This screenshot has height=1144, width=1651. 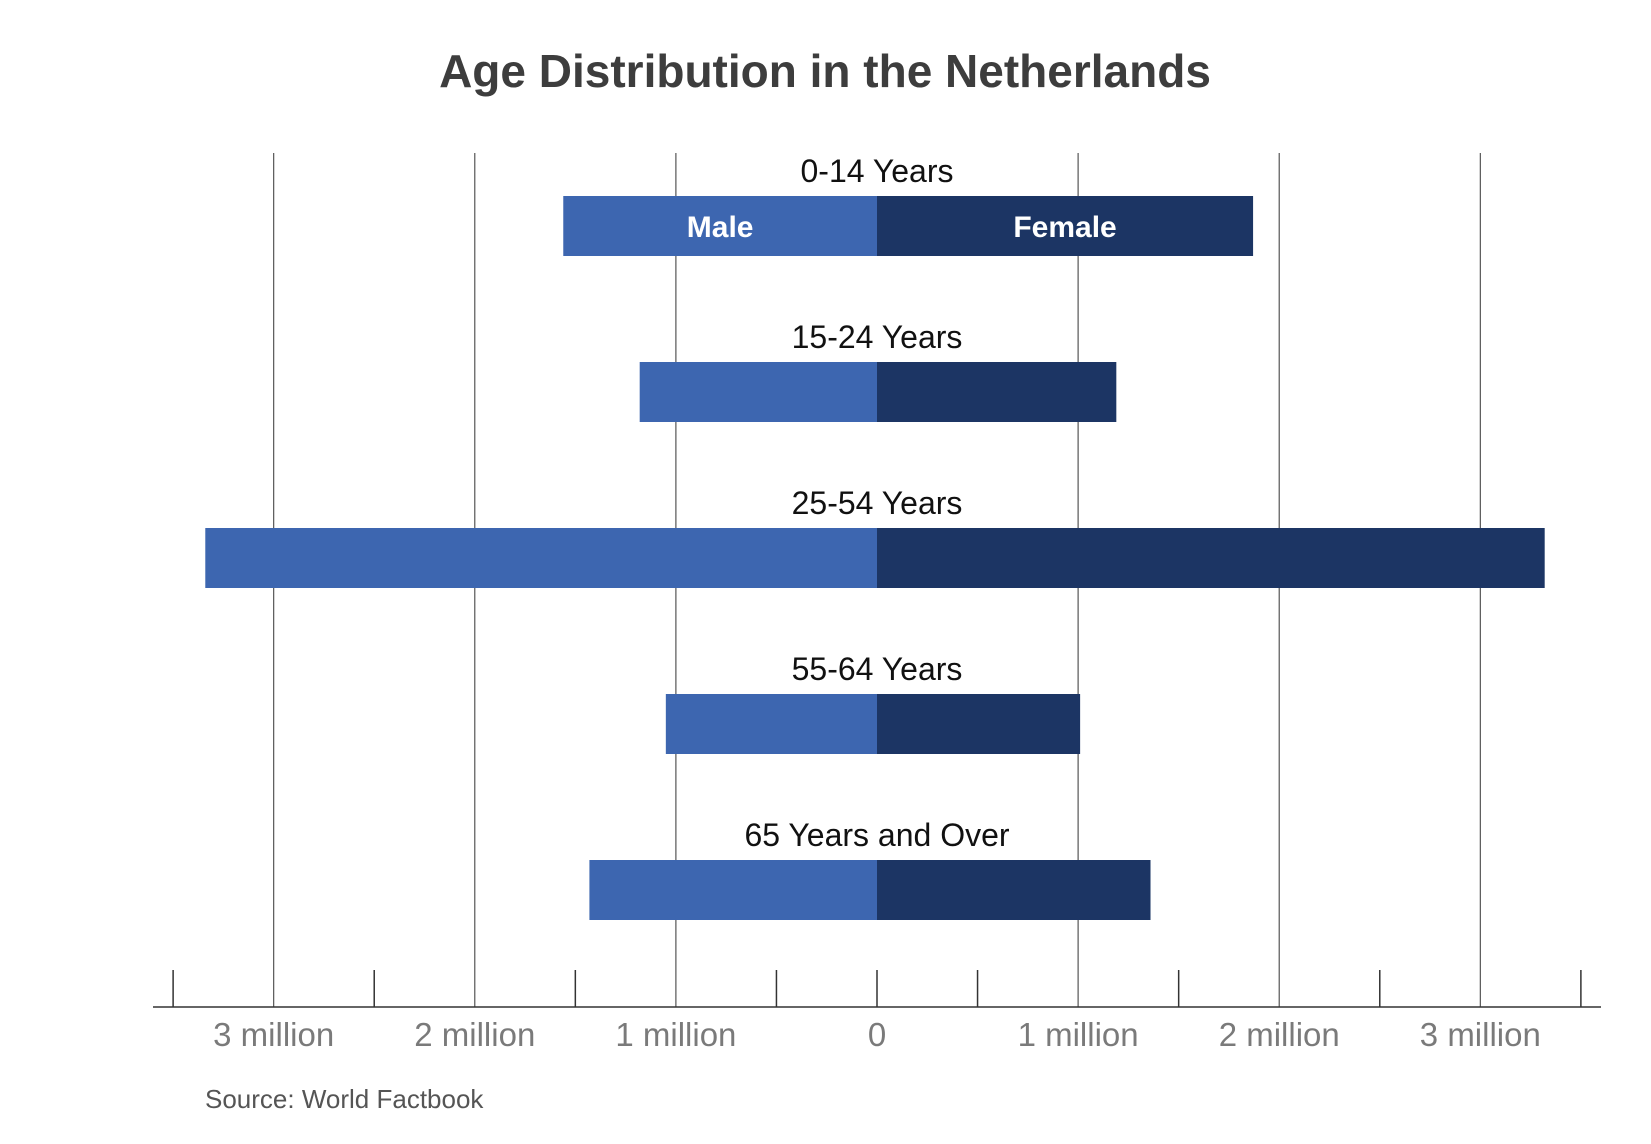 What do you see at coordinates (1279, 1034) in the screenshot?
I see `x-tick-label-5: 2 million` at bounding box center [1279, 1034].